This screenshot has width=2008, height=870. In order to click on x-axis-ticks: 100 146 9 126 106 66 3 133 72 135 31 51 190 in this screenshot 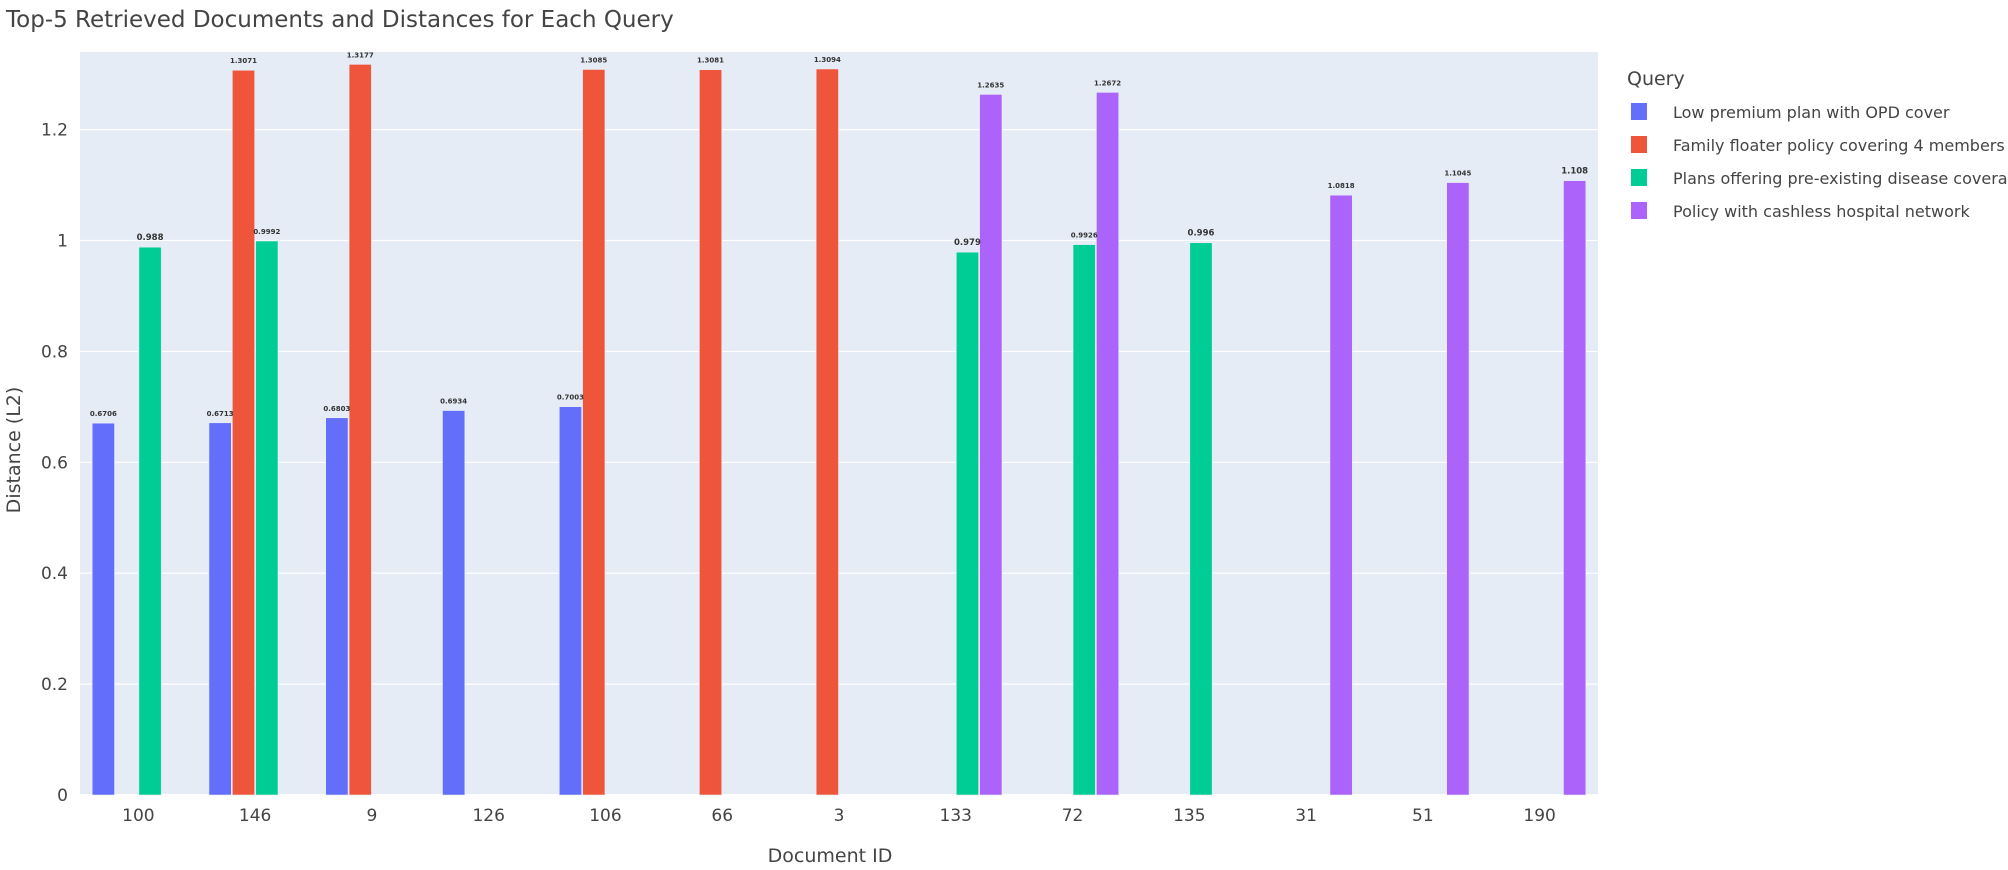, I will do `click(839, 816)`.